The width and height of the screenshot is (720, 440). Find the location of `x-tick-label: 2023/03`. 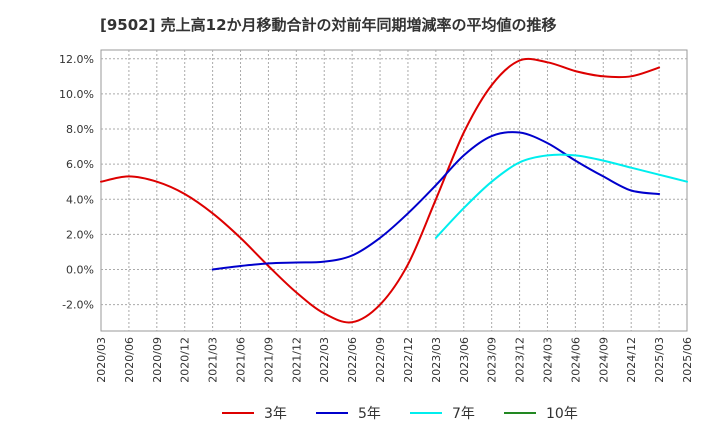

x-tick-label: 2023/03 is located at coordinates (436, 360).